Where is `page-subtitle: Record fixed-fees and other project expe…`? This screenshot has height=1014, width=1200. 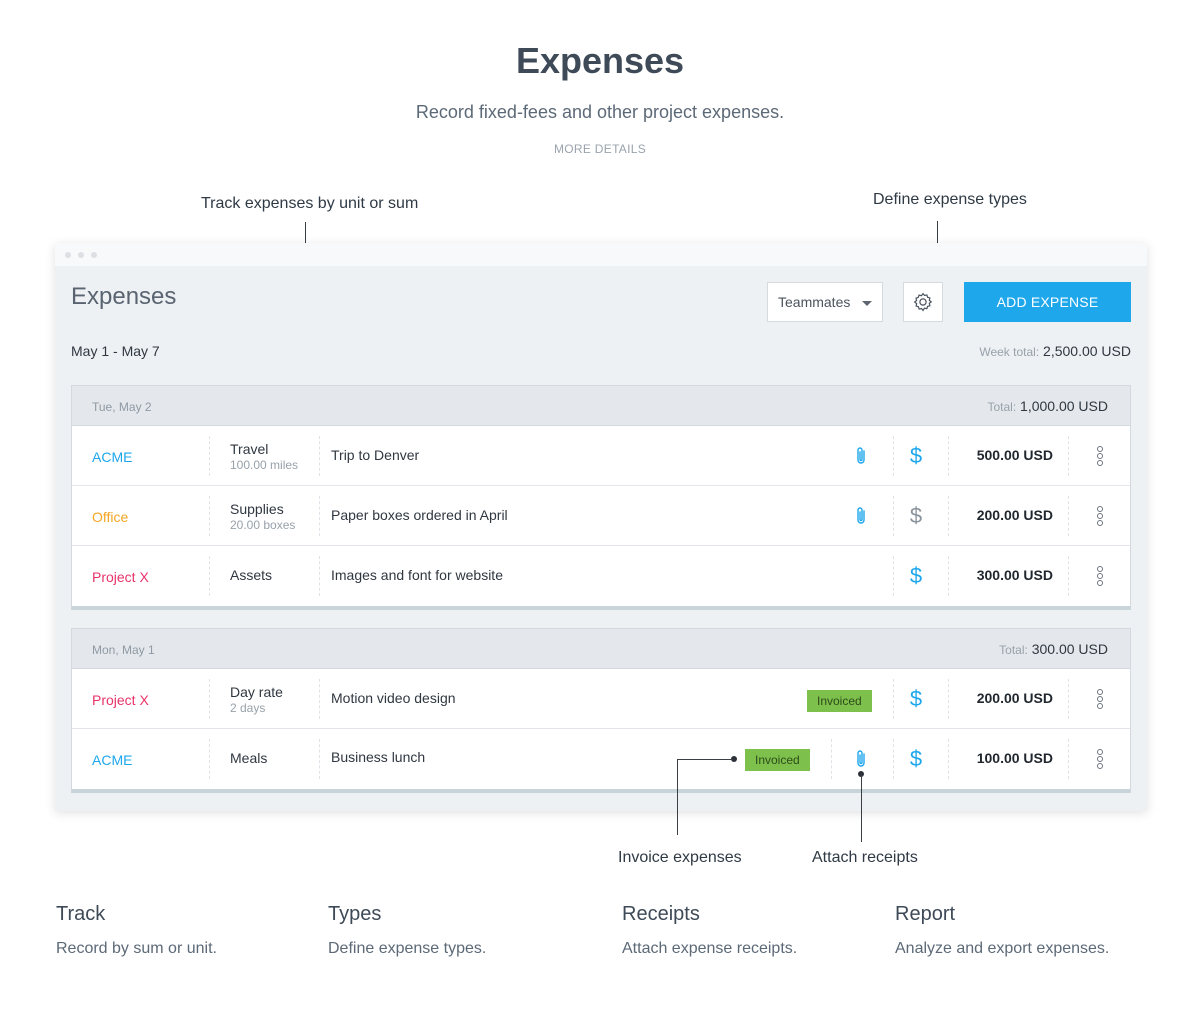
page-subtitle: Record fixed-fees and other project expe… is located at coordinates (600, 112).